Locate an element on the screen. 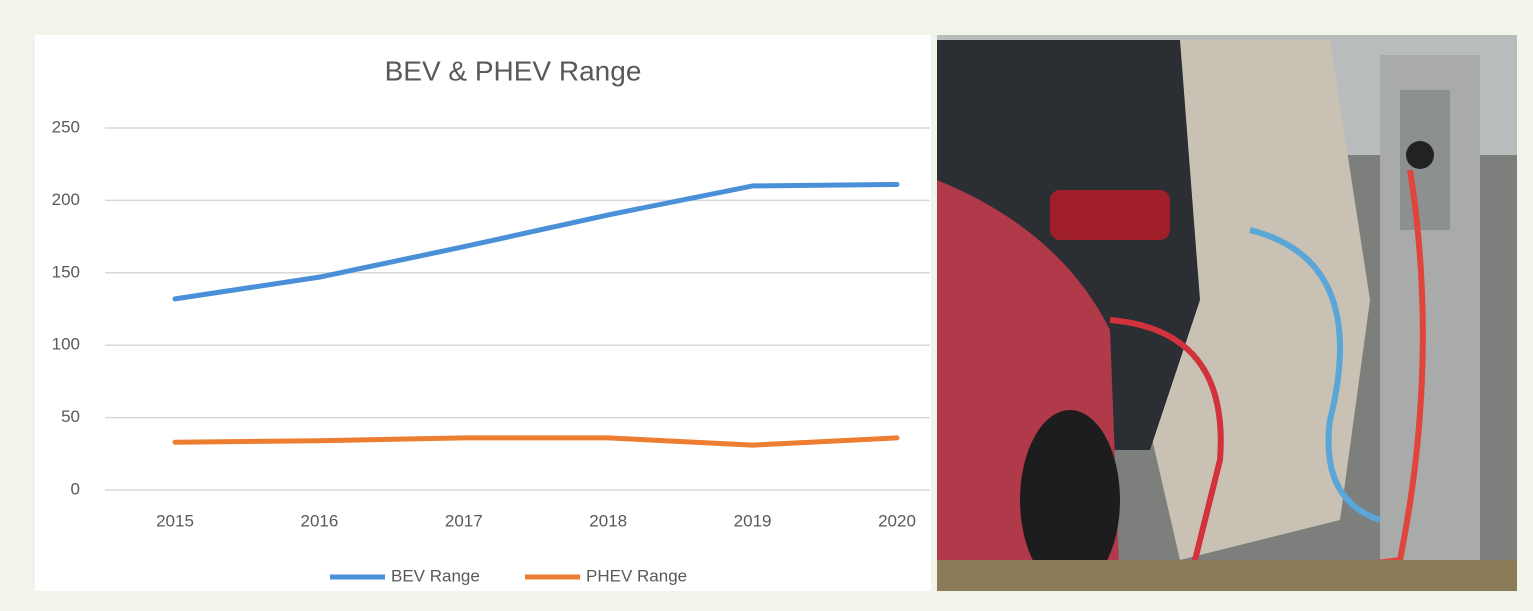 The image size is (1533, 611). x-tick-label: 2016 is located at coordinates (319, 520).